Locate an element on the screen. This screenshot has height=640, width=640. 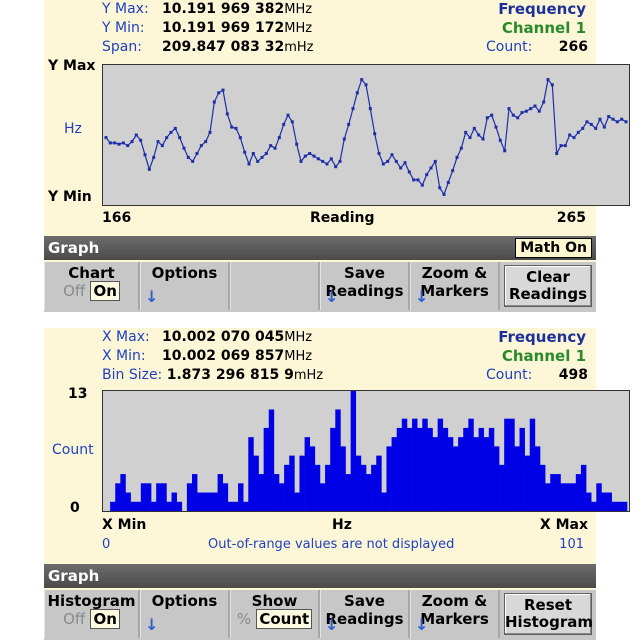
reset-histogram-button: Reset Histogram is located at coordinates (548, 614).